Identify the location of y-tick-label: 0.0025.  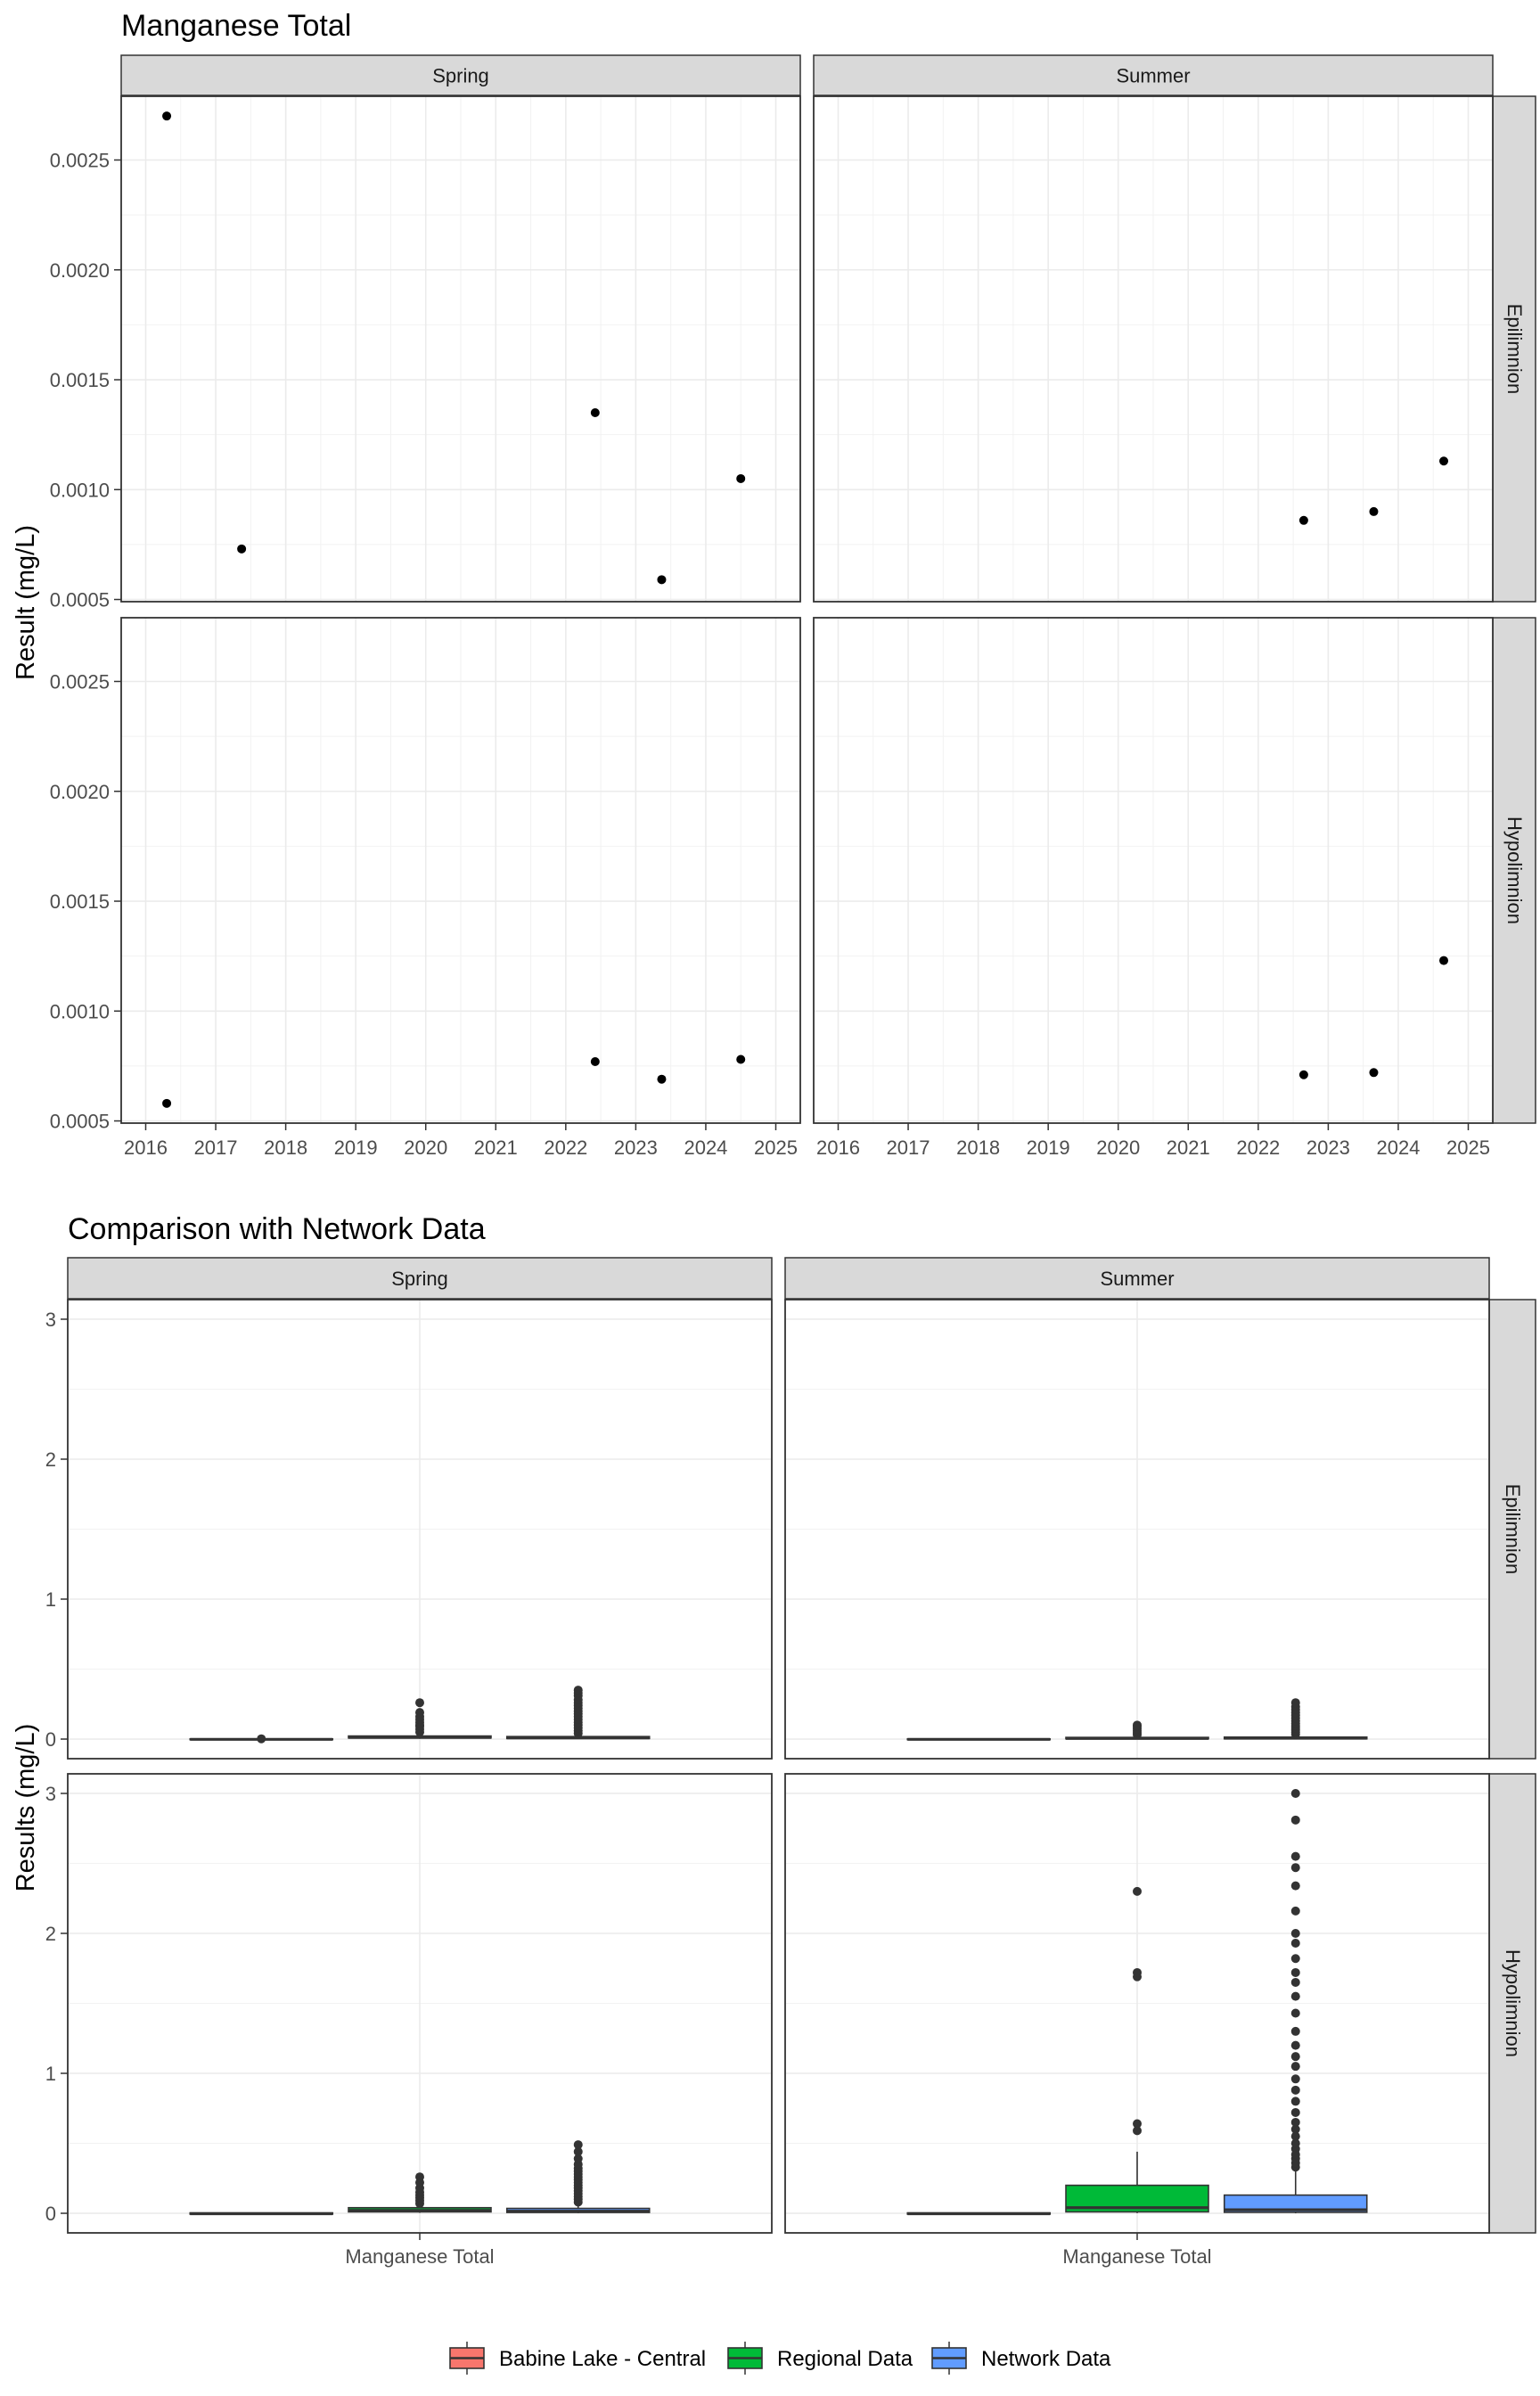
(80, 682).